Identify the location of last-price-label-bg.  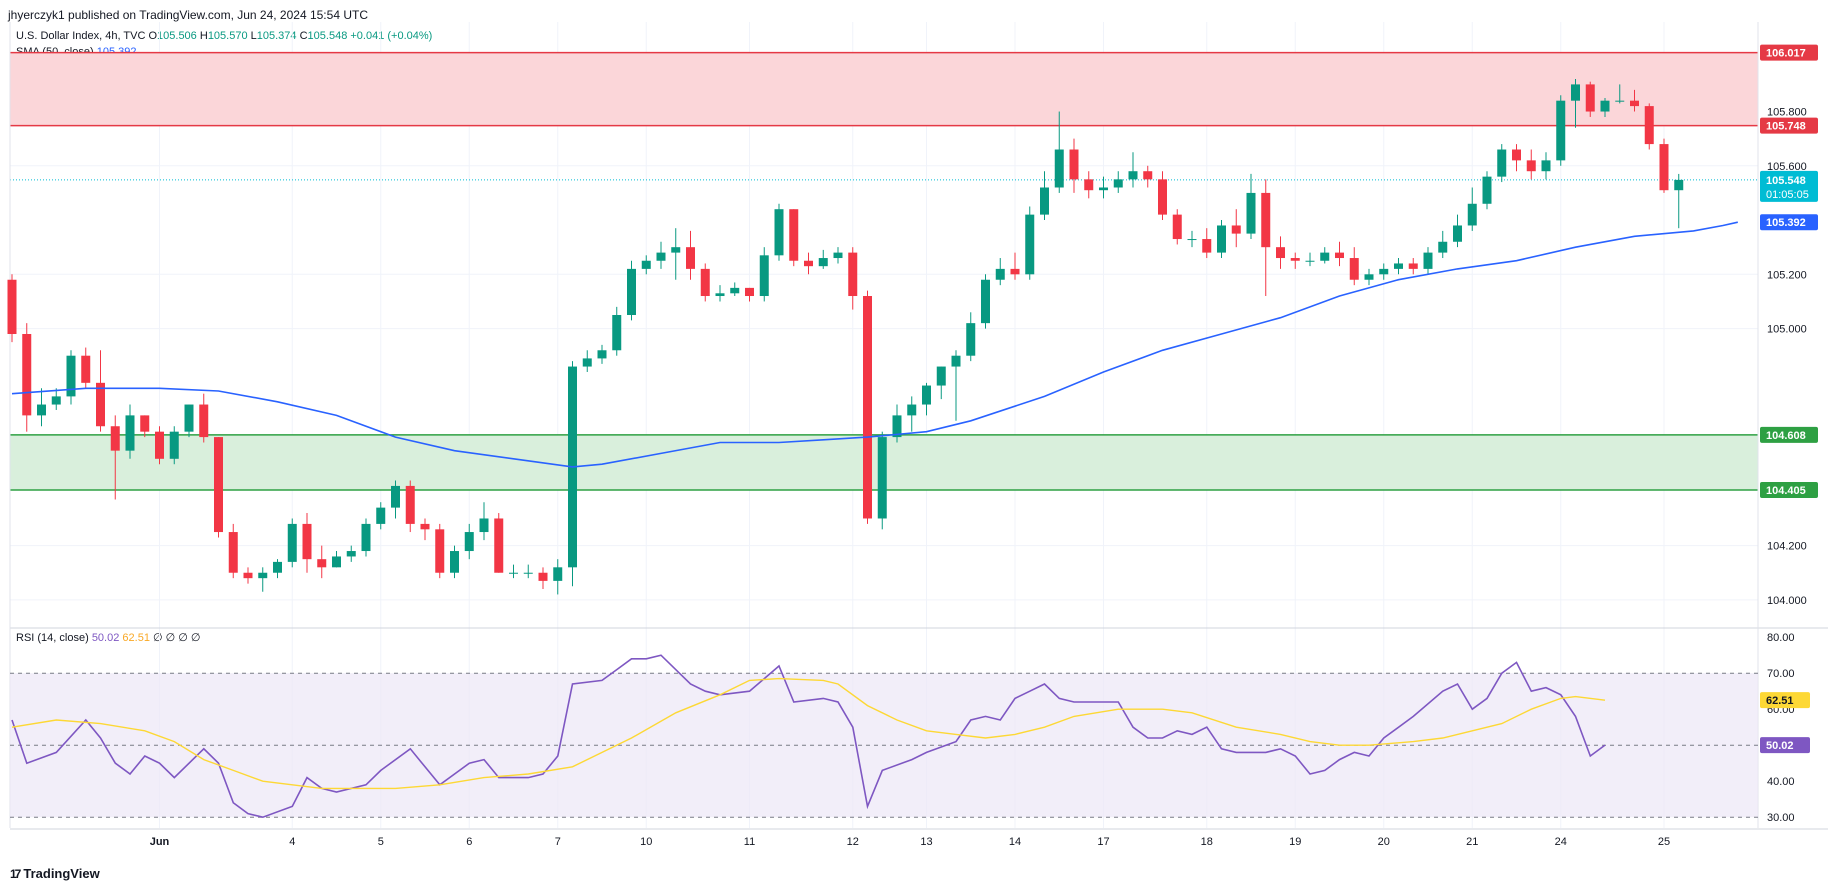
(1789, 186).